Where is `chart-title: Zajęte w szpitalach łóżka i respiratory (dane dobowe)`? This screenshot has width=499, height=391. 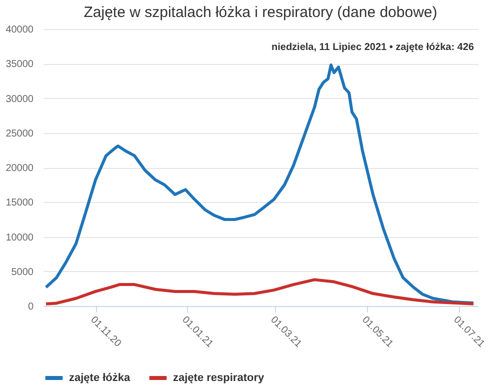 chart-title: Zajęte w szpitalach łóżka i respiratory (dane dobowe) is located at coordinates (261, 12).